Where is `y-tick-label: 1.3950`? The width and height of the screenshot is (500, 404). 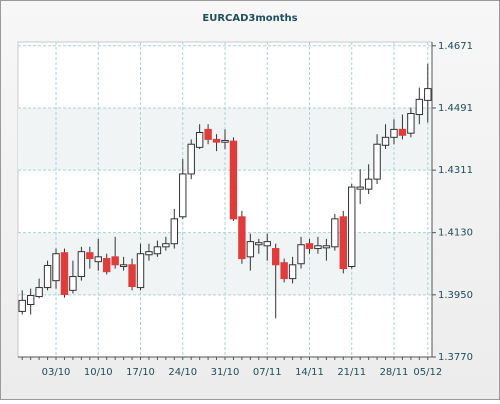 y-tick-label: 1.3950 is located at coordinates (455, 295).